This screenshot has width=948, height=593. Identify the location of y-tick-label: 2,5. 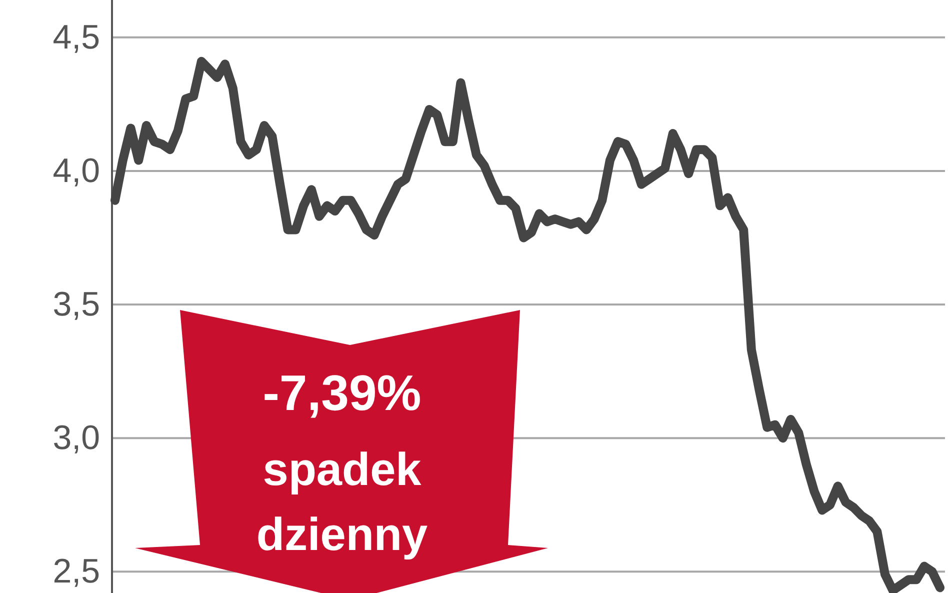
(76, 571).